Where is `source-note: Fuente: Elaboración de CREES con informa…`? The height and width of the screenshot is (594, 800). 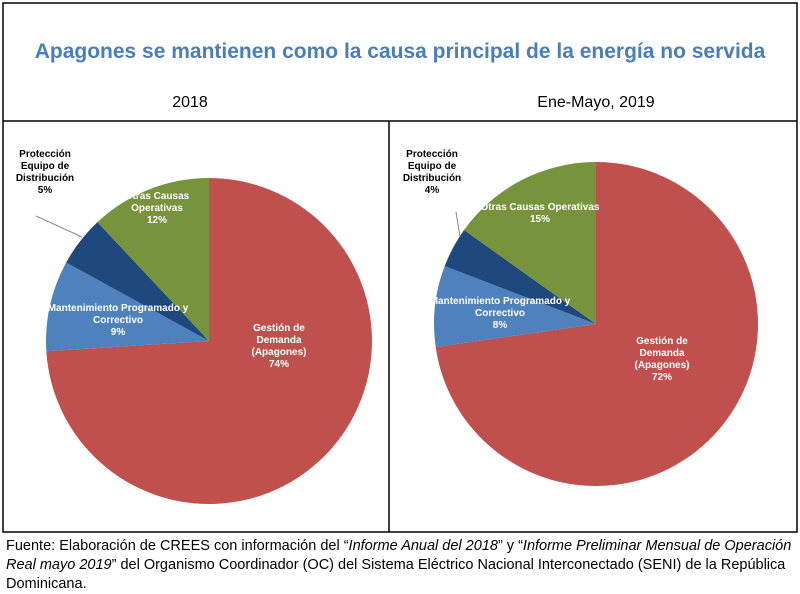
source-note: Fuente: Elaboración de CREES con informa… is located at coordinates (401, 565).